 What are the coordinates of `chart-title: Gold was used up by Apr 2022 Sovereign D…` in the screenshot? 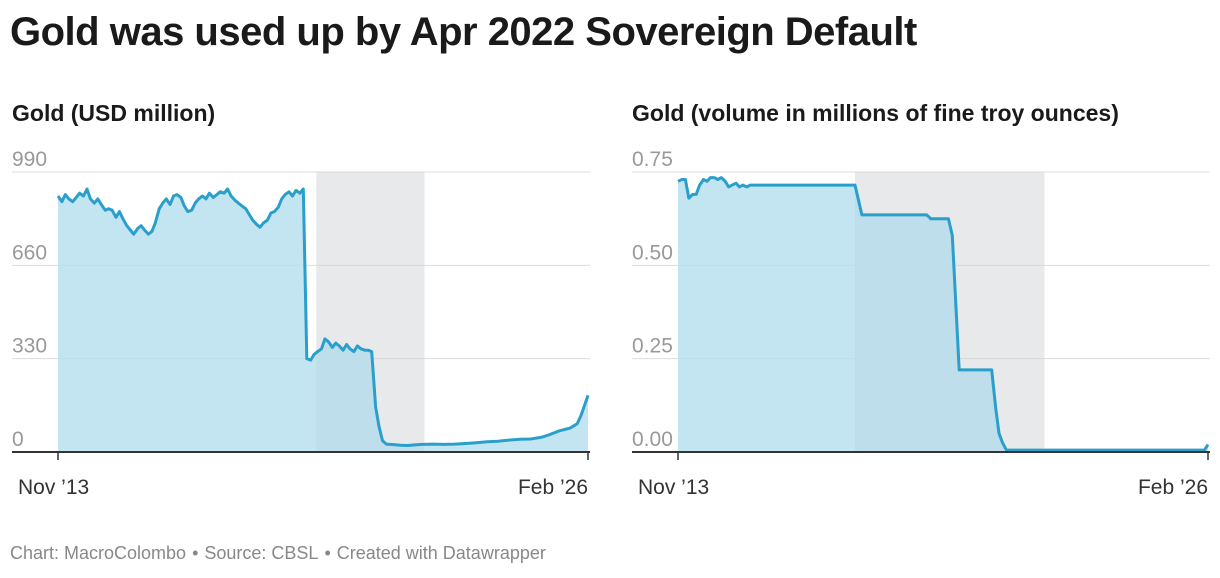 It's located at (463, 32).